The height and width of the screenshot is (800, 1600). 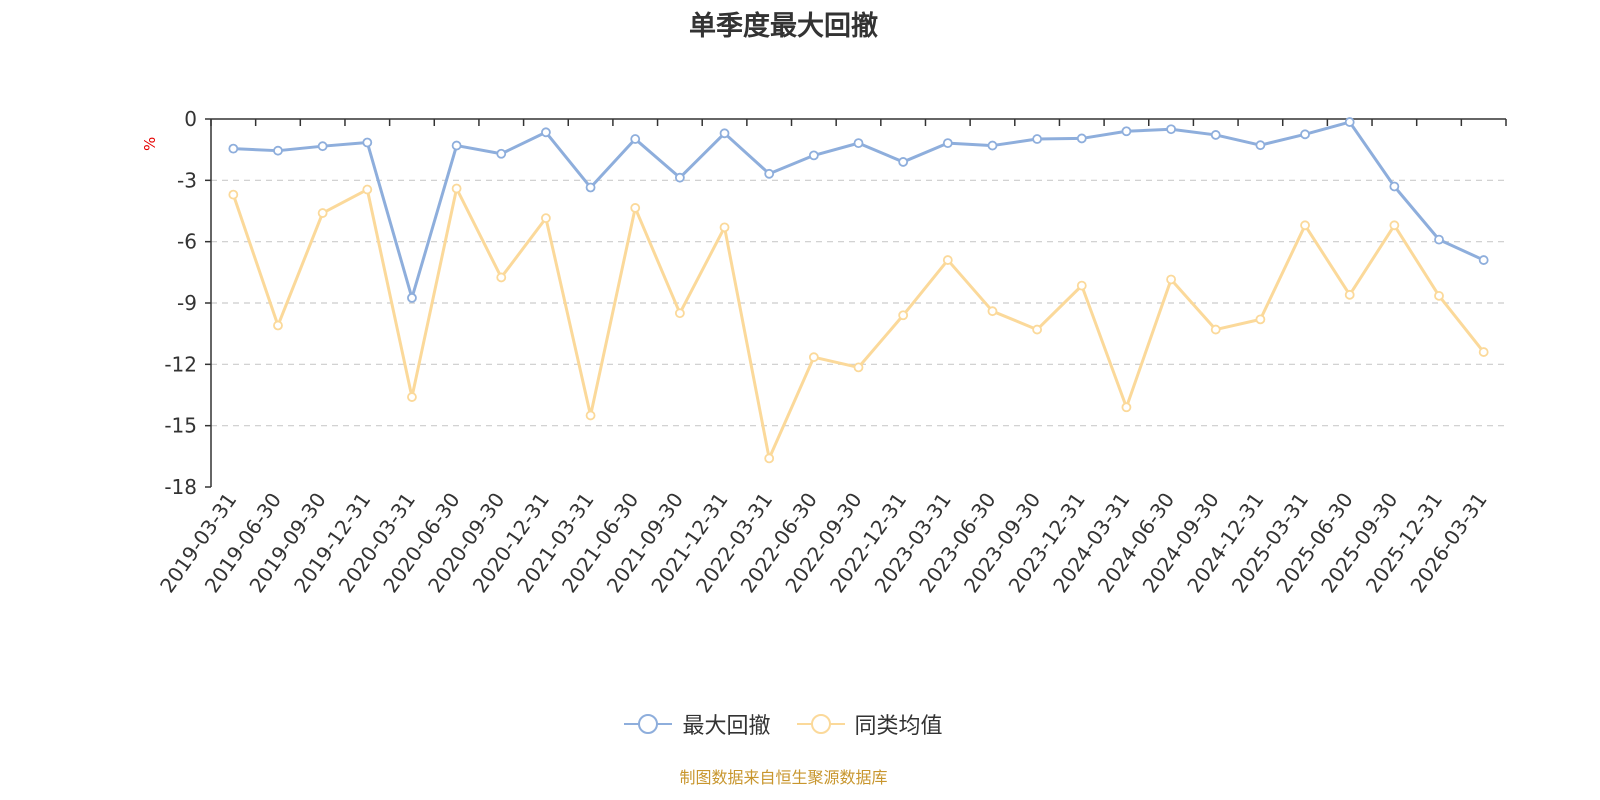 What do you see at coordinates (783, 777) in the screenshot?
I see `data-source-note: 制图数据来自恒生聚源数据库` at bounding box center [783, 777].